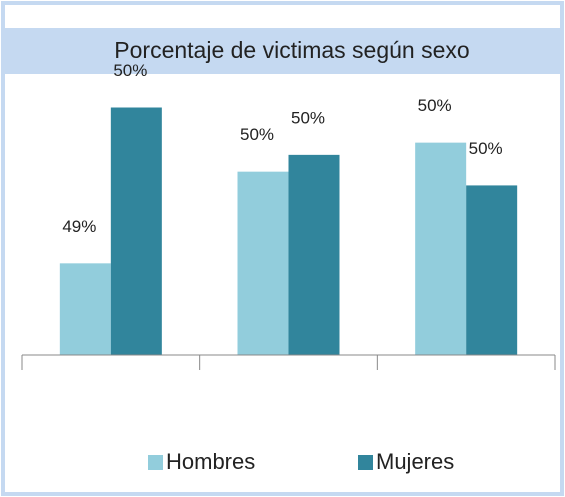 The image size is (565, 497). Describe the element at coordinates (415, 461) in the screenshot. I see `legend-label: Mujeres` at that location.